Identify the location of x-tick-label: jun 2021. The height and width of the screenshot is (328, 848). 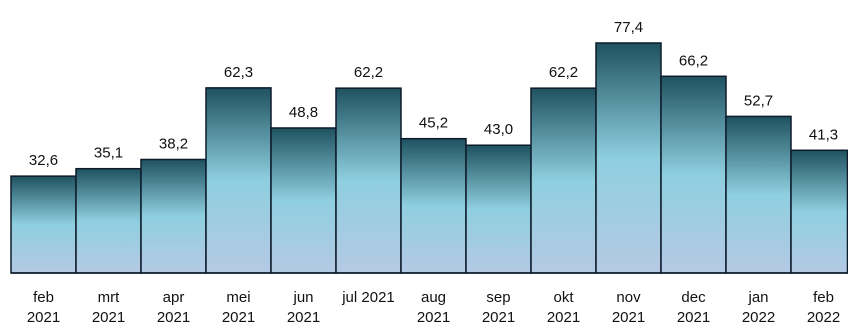
(303, 307).